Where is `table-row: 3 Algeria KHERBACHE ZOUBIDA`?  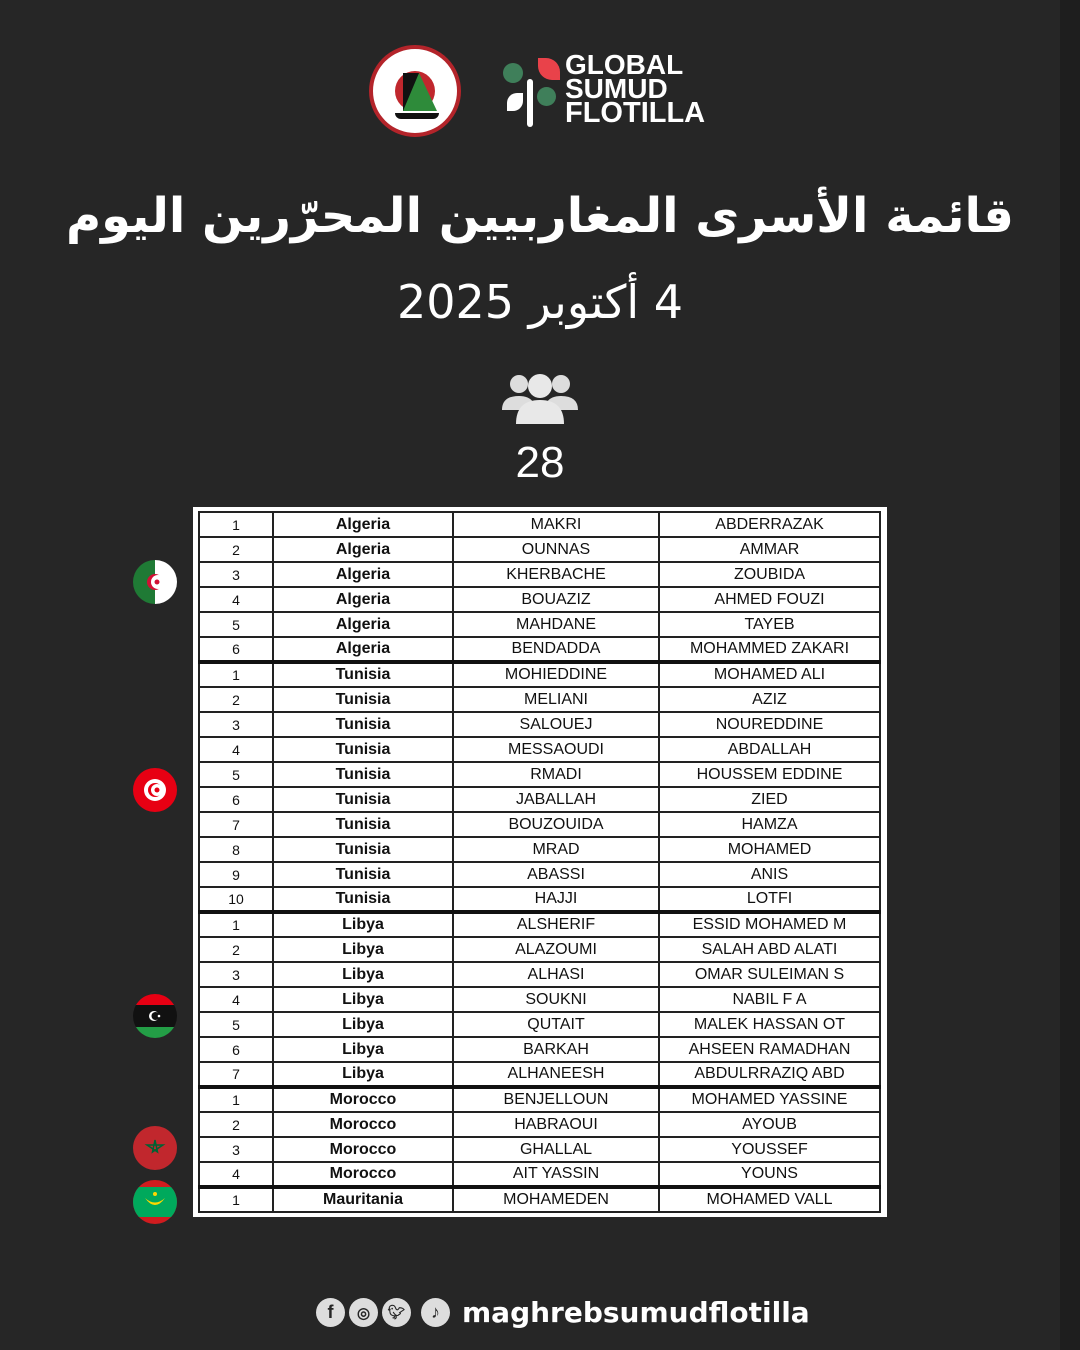 table-row: 3 Algeria KHERBACHE ZOUBIDA is located at coordinates (539, 574).